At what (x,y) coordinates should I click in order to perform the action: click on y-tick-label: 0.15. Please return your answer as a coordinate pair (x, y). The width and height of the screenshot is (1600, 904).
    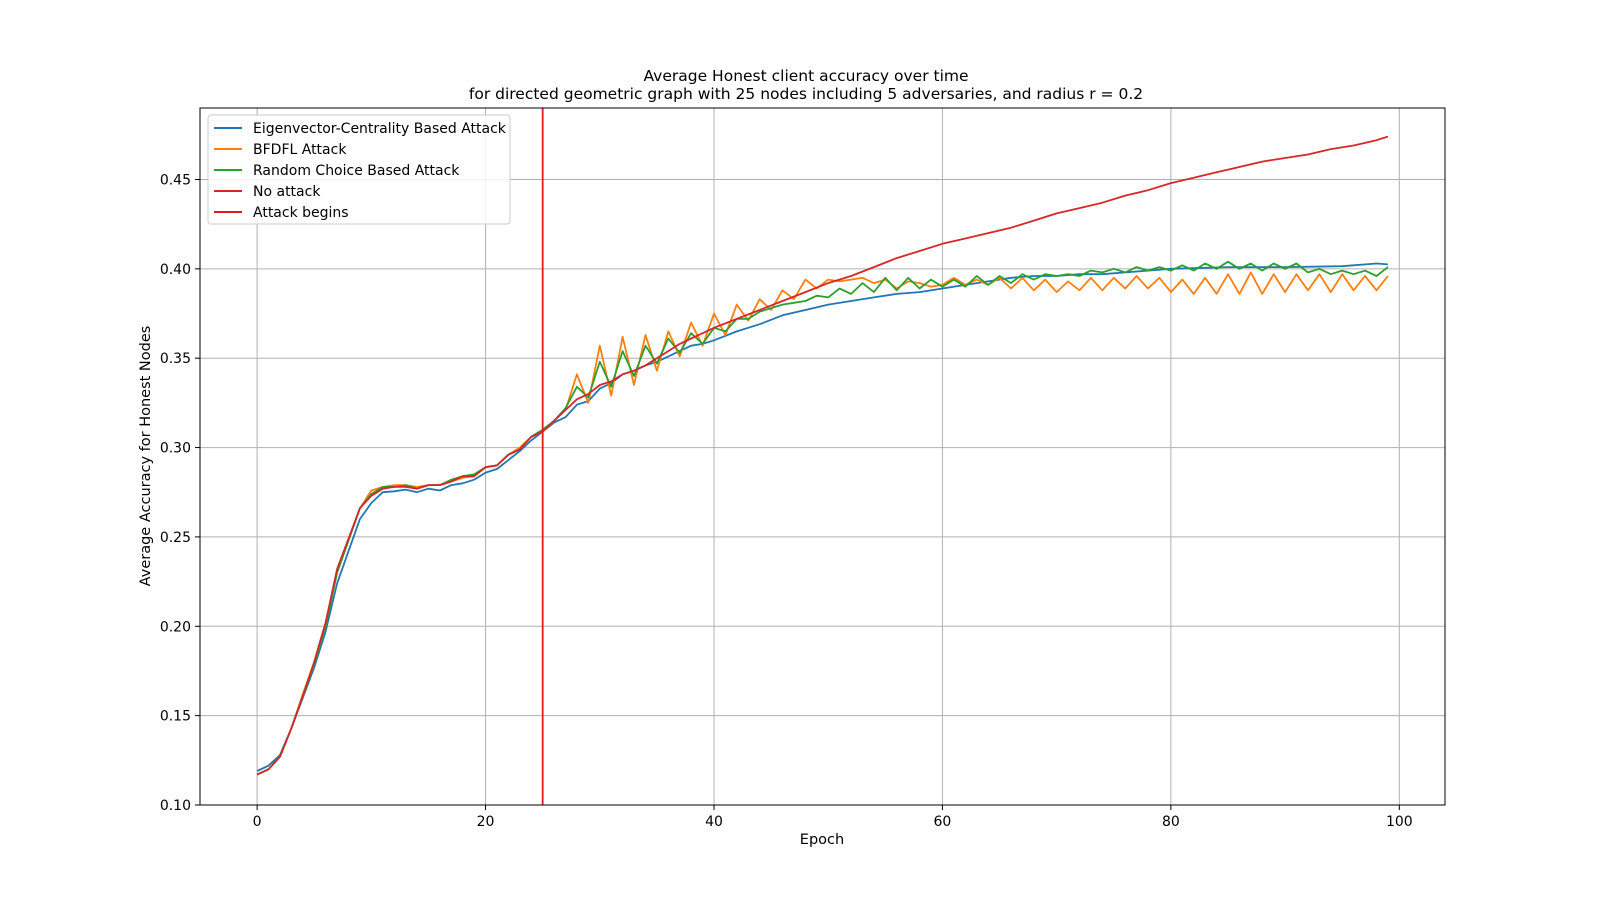
    Looking at the image, I should click on (175, 717).